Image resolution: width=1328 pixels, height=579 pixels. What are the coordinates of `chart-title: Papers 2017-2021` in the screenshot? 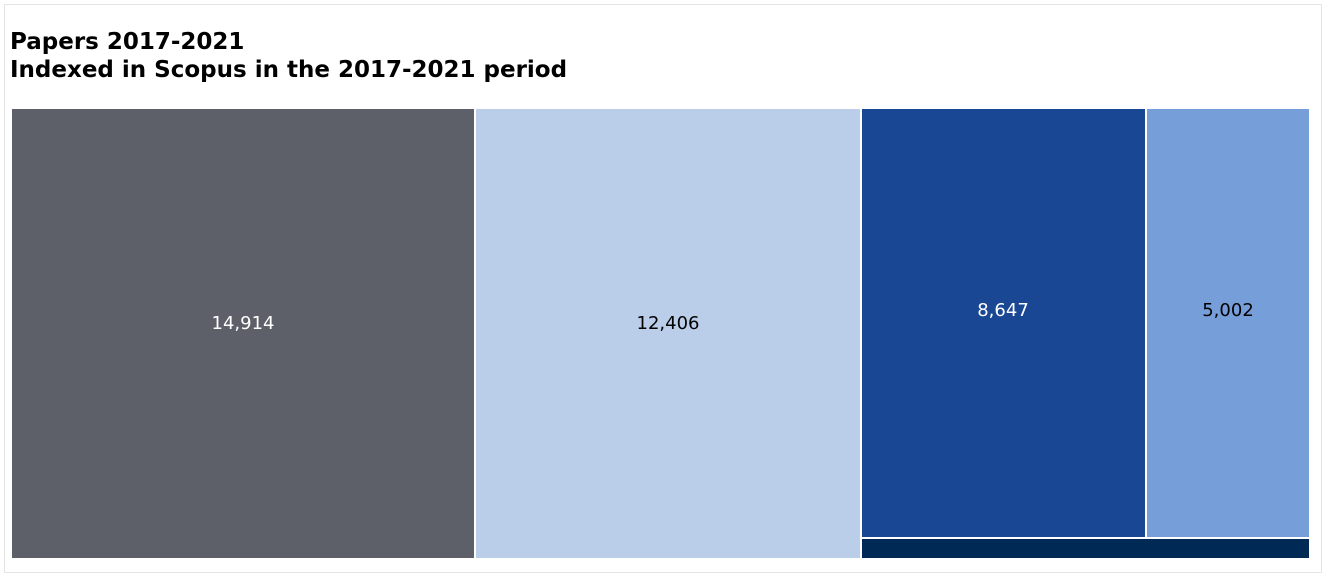 It's located at (127, 42).